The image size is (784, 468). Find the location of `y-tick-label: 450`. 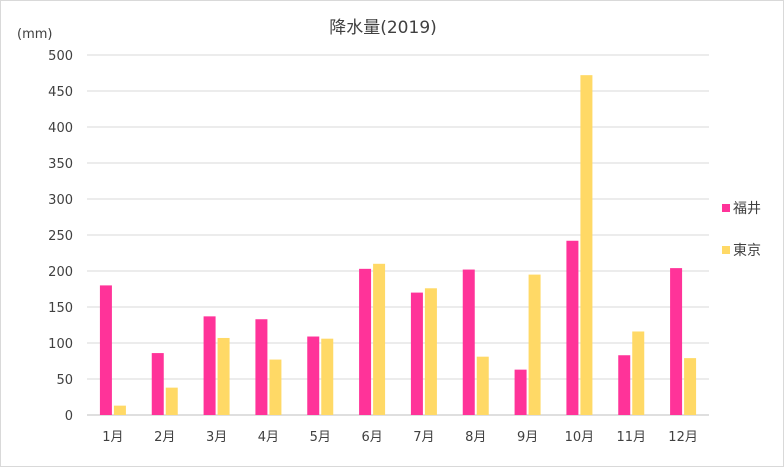

y-tick-label: 450 is located at coordinates (60, 92).